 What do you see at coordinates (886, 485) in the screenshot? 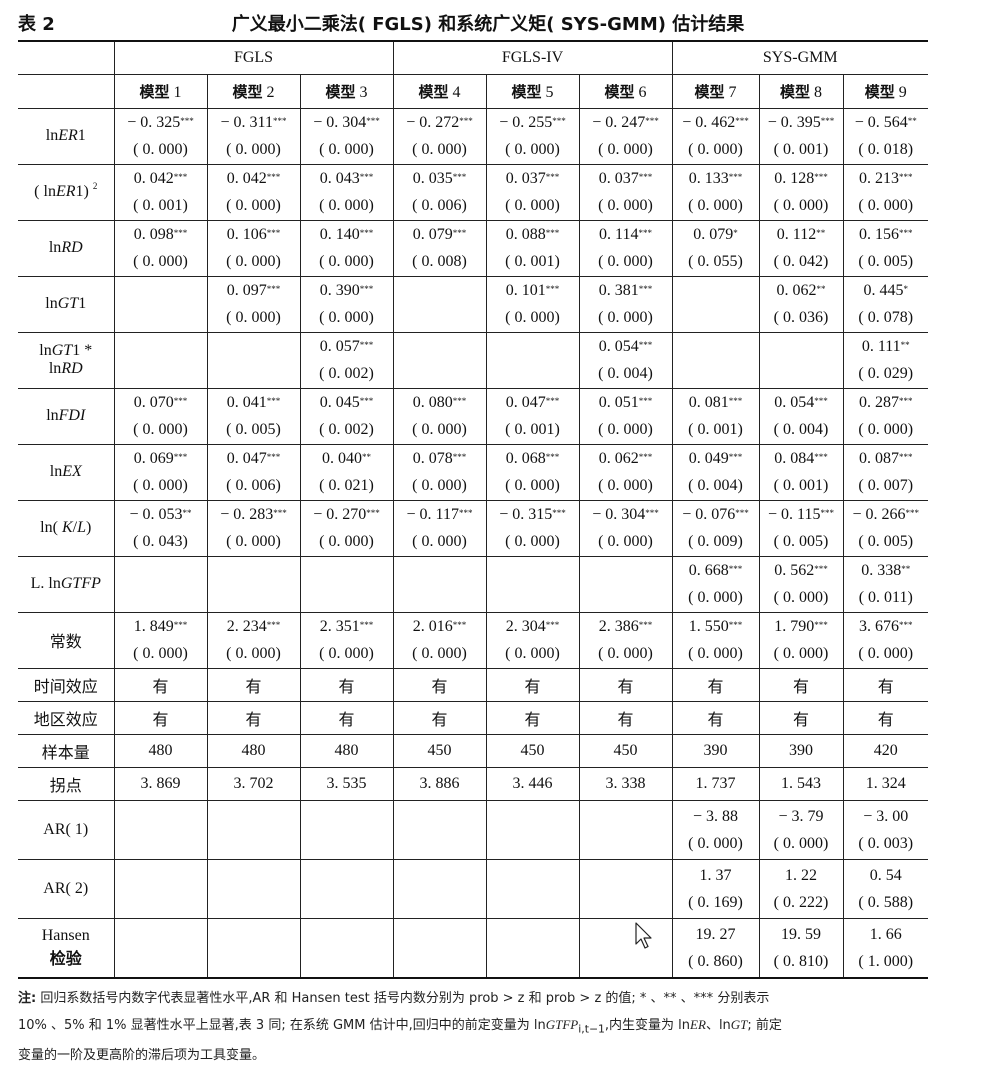
I see `p-value: ( 0. 007)` at bounding box center [886, 485].